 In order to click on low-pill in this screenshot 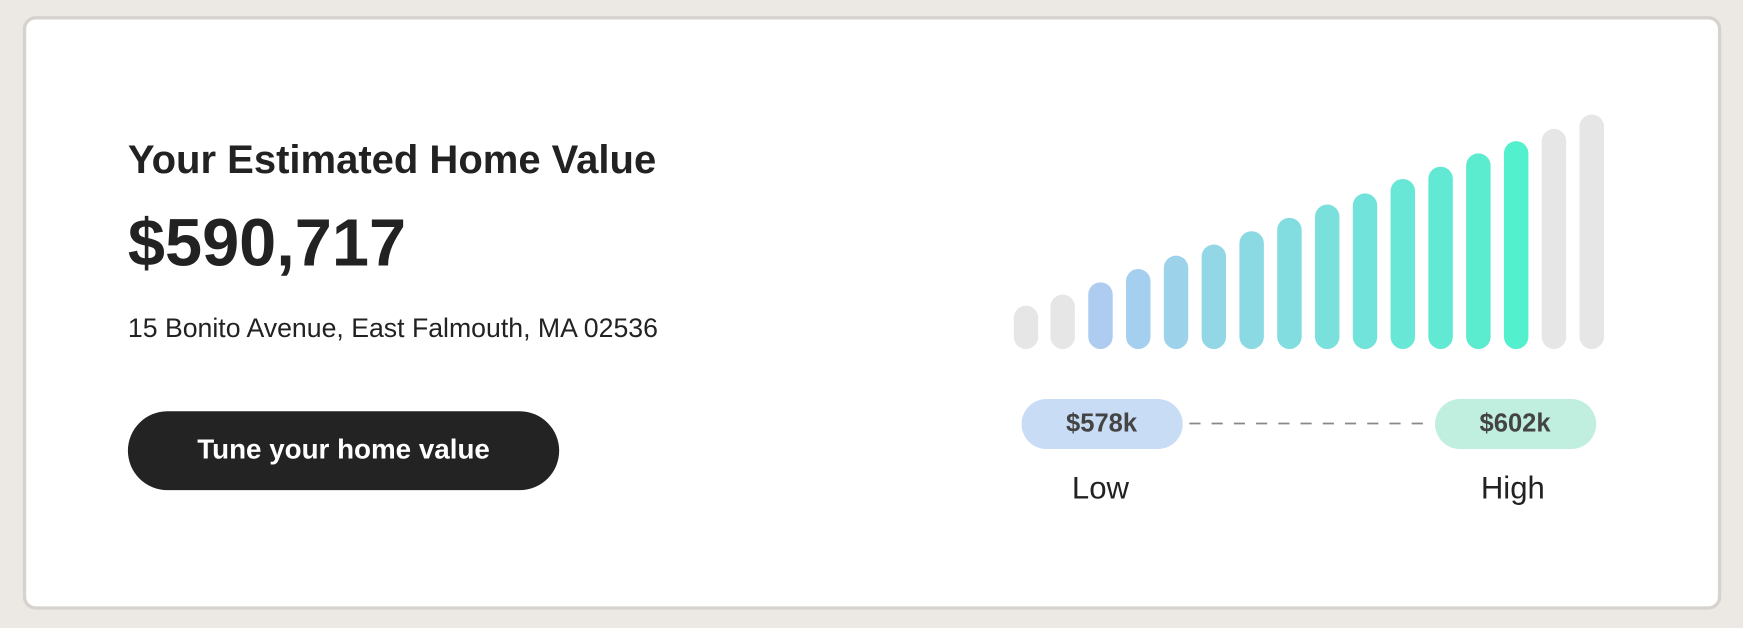, I will do `click(1102, 424)`.